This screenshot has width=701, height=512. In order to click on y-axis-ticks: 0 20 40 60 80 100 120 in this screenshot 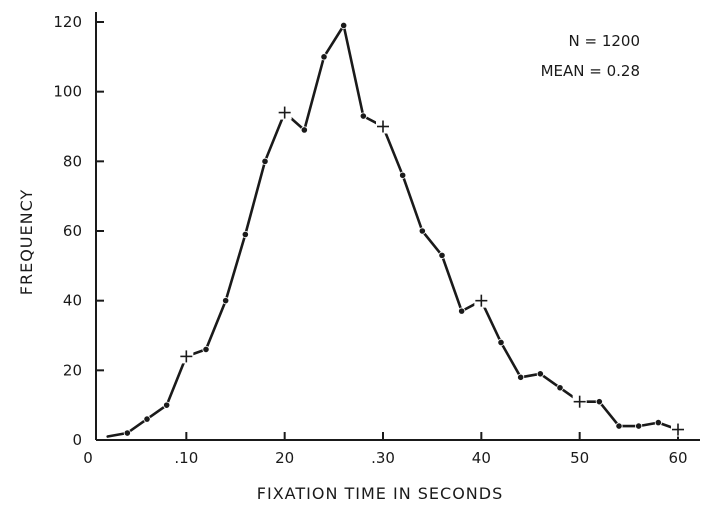, I will do `click(78, 231)`.